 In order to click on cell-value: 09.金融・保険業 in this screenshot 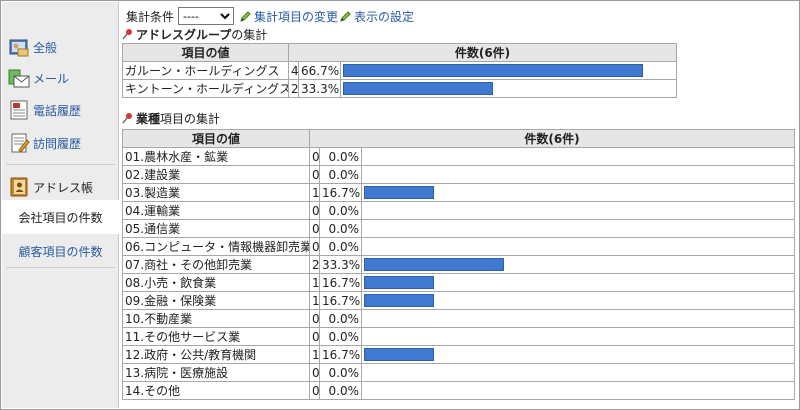, I will do `click(216, 300)`.